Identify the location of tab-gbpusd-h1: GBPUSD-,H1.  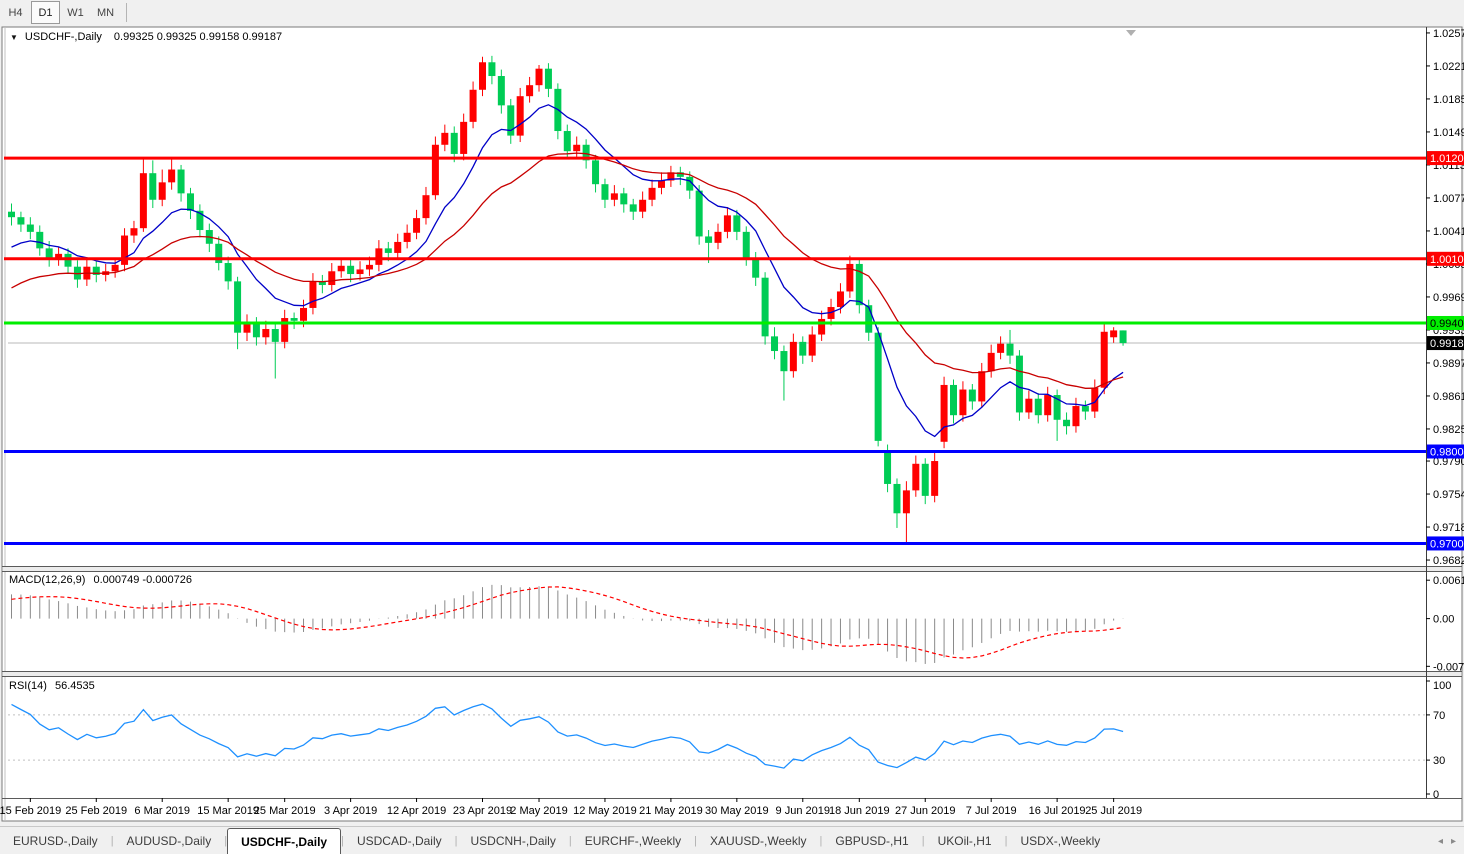
(872, 841).